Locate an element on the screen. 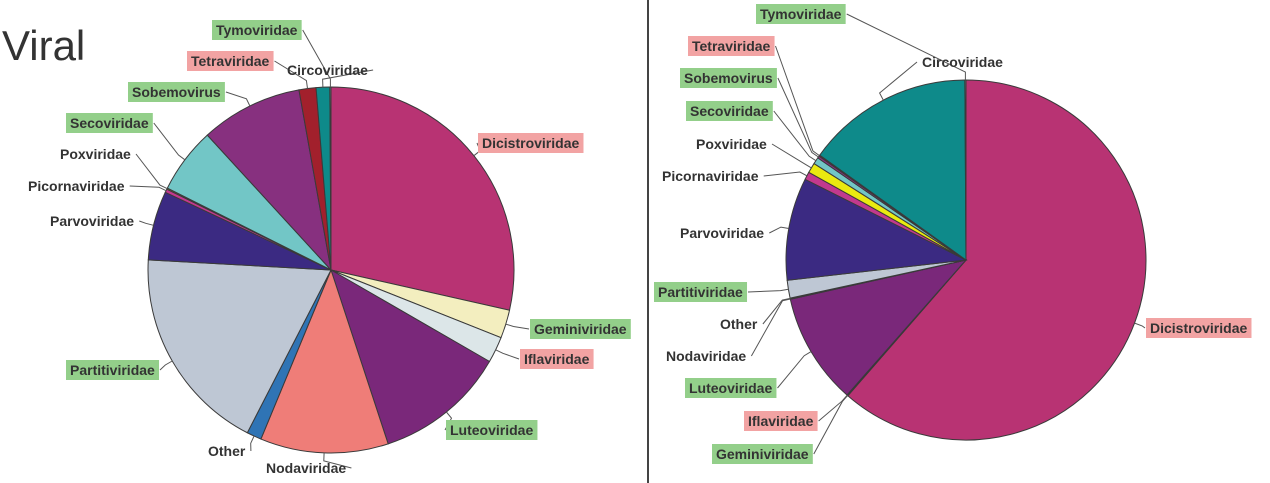 Image resolution: width=1270 pixels, height=483 pixels. leader-line-dicistroviridae is located at coordinates (1140, 325).